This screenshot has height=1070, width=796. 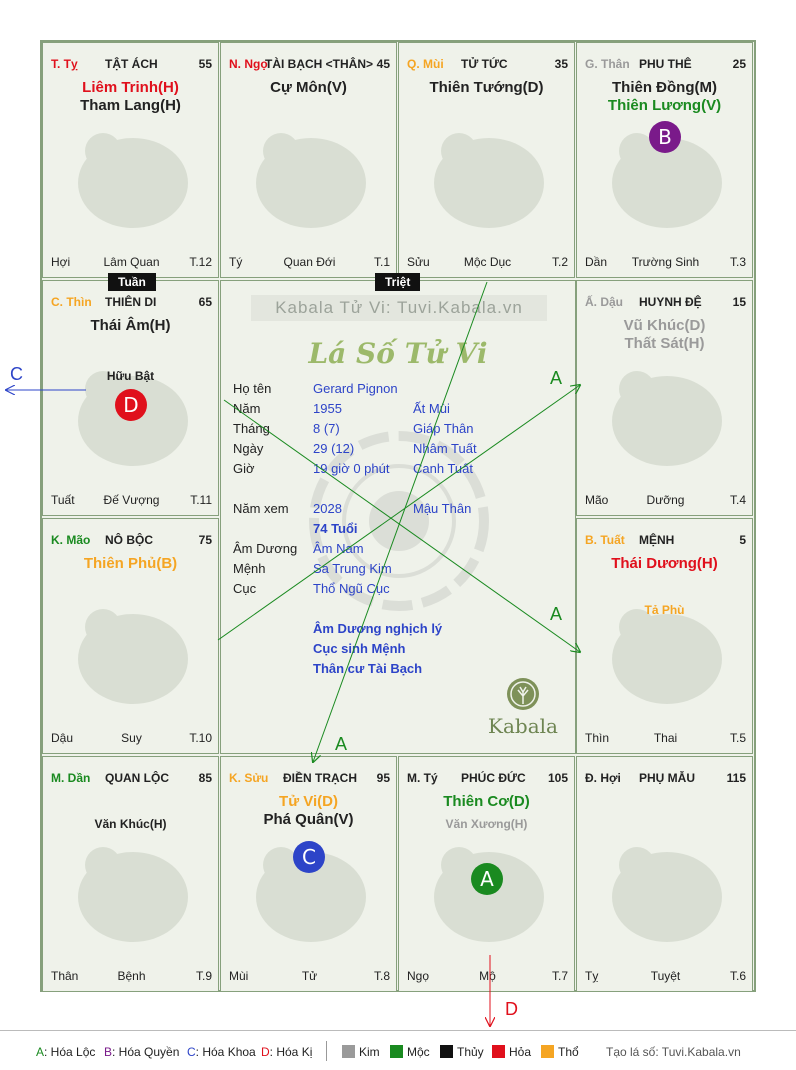 What do you see at coordinates (141, 1052) in the screenshot?
I see `legend-hoa-quyen: B: Hóa Quyền` at bounding box center [141, 1052].